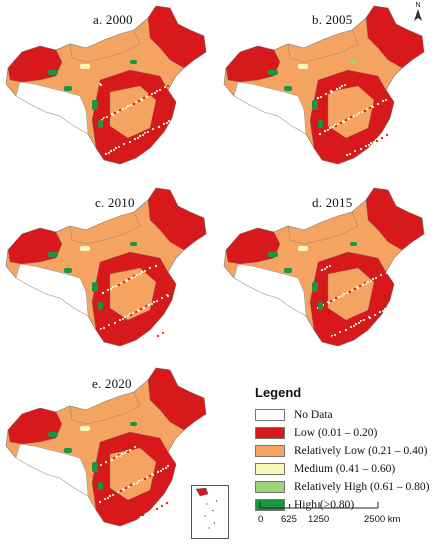 The image size is (437, 550). I want to click on legend-item: Medium (0.41 – 0.60), so click(345, 469).